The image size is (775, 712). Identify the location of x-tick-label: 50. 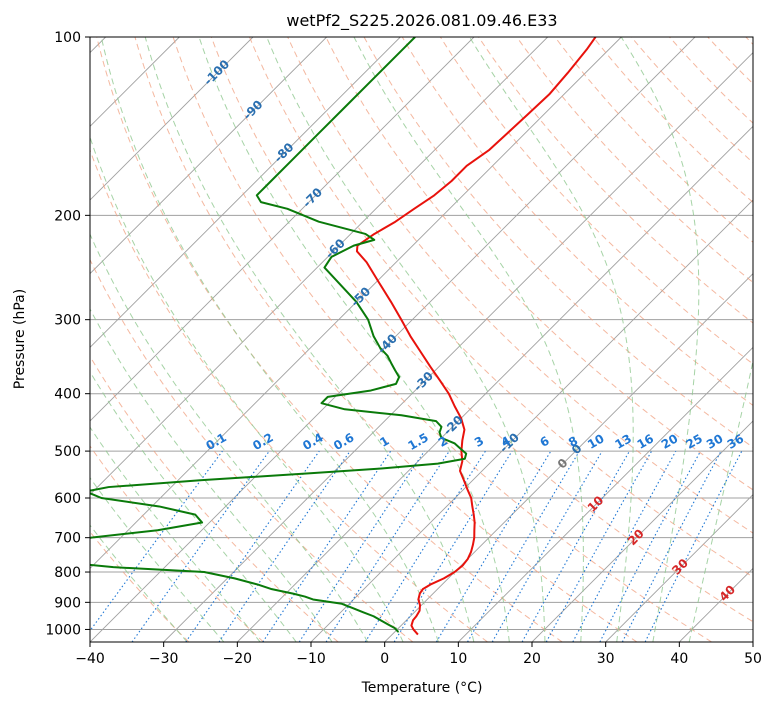
(753, 659).